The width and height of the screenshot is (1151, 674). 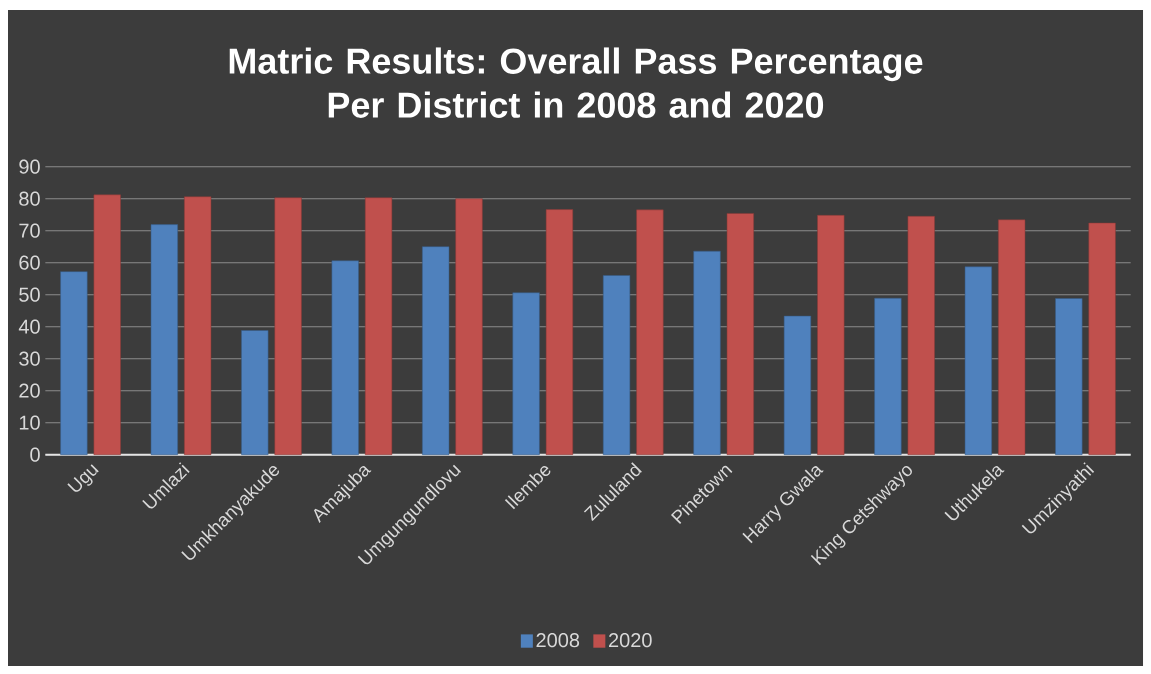 What do you see at coordinates (83, 478) in the screenshot?
I see `x-tick-label: Ugu` at bounding box center [83, 478].